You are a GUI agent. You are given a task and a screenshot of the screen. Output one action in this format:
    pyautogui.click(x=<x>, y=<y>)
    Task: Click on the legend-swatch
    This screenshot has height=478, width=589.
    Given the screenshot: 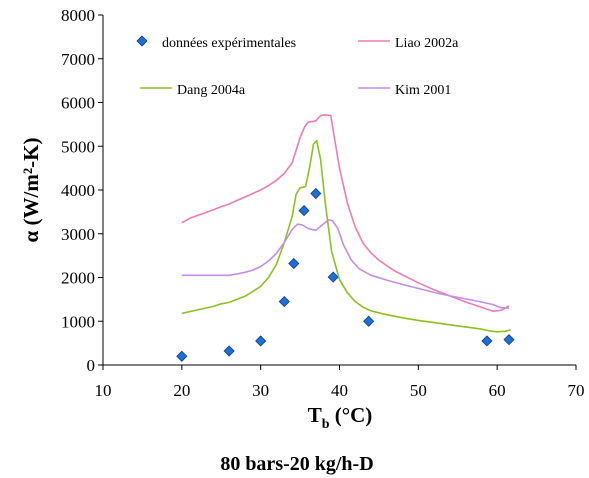 What is the action you would take?
    pyautogui.click(x=142, y=41)
    